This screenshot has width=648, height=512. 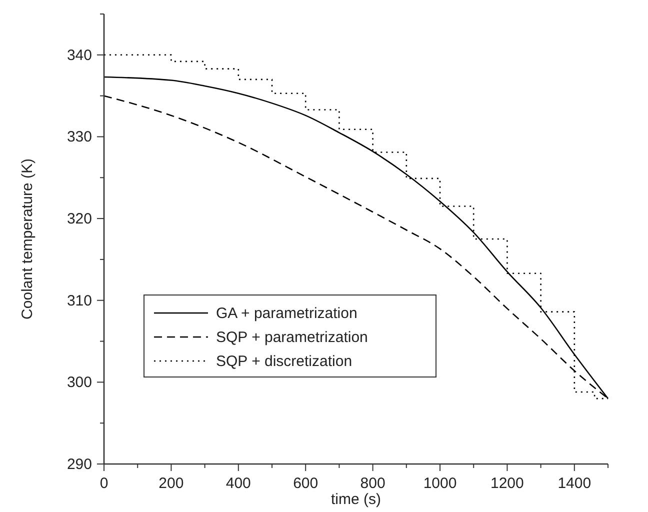 What do you see at coordinates (79, 55) in the screenshot?
I see `y-tick-label: 340` at bounding box center [79, 55].